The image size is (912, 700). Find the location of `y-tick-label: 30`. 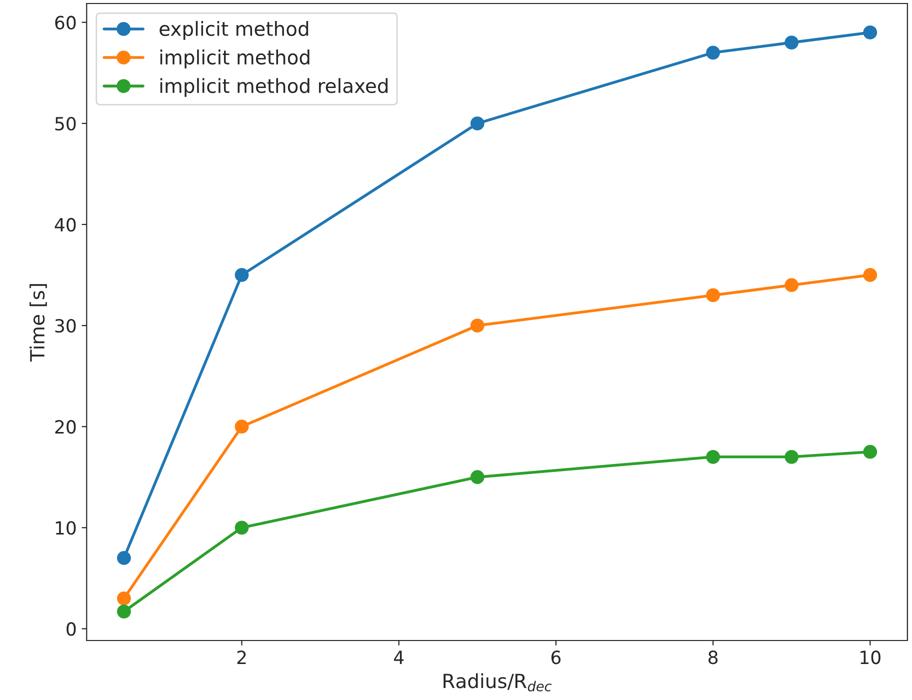

y-tick-label: 30 is located at coordinates (65, 325).